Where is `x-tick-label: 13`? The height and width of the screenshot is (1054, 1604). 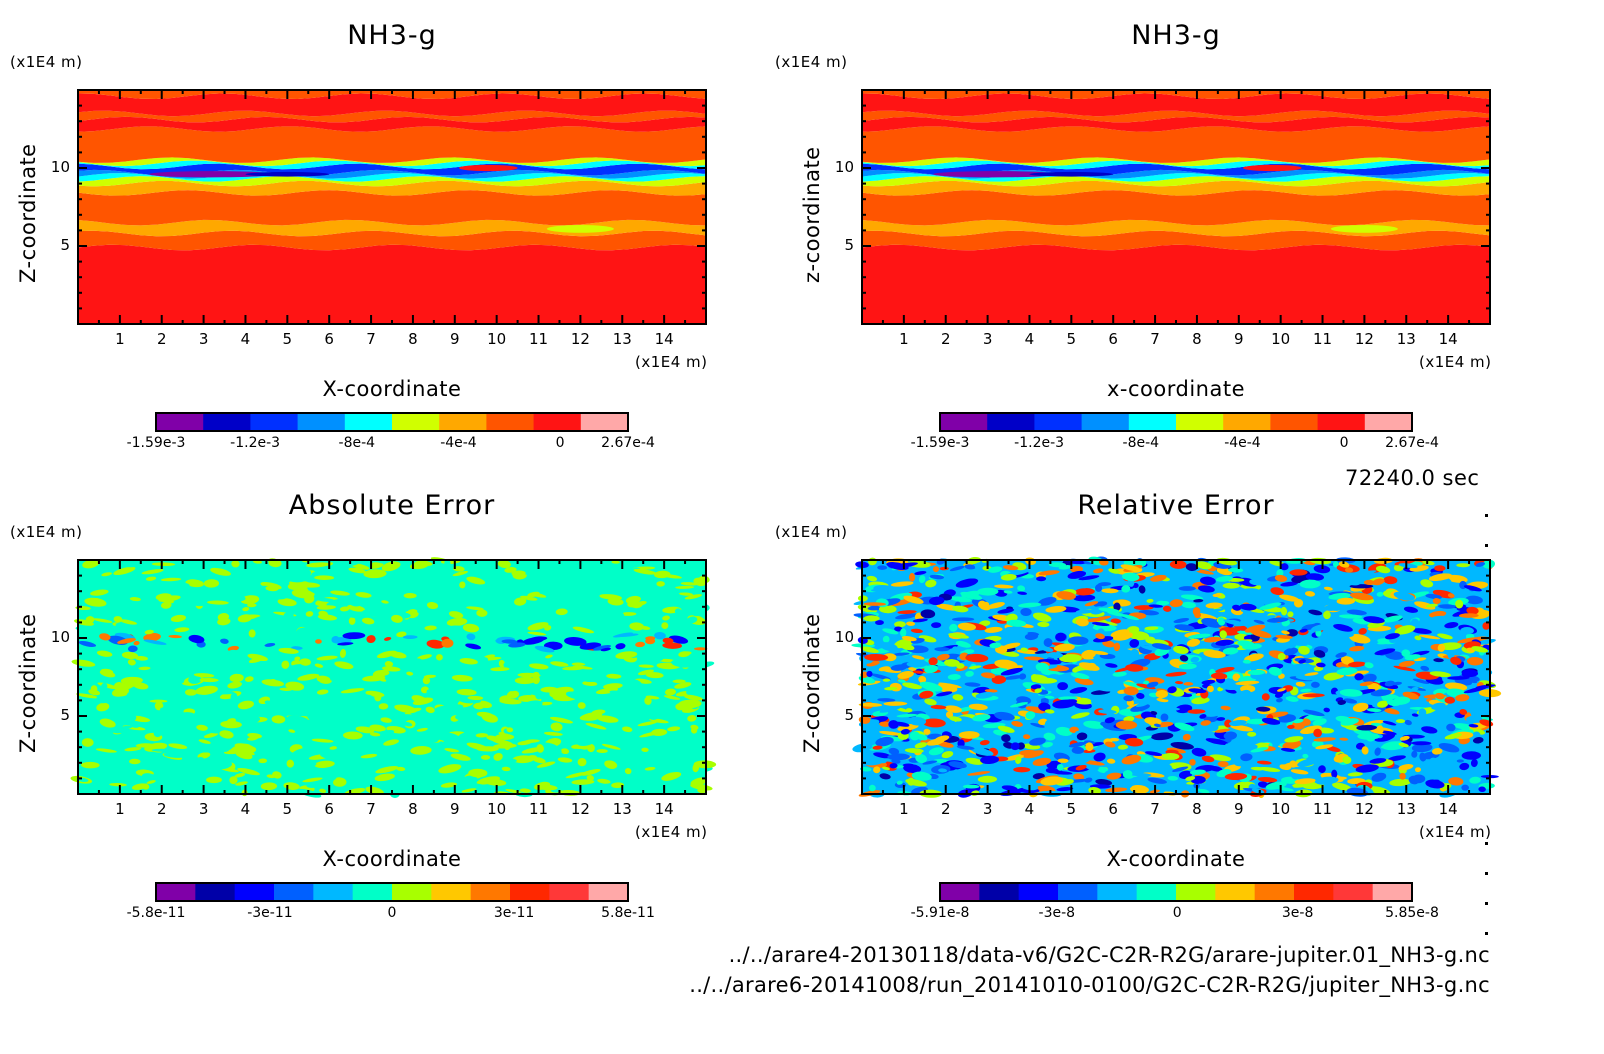 x-tick-label: 13 is located at coordinates (1406, 339).